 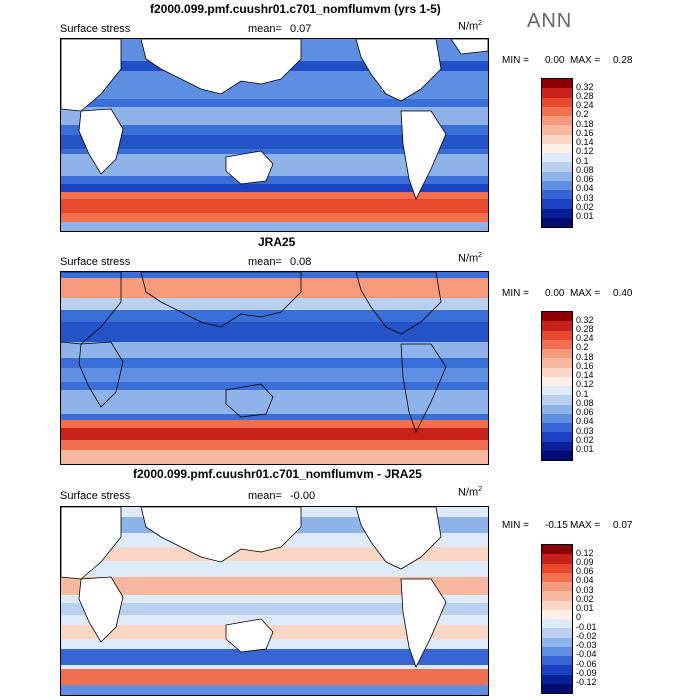 I want to click on panel-2-min-value: 0.00, so click(x=555, y=293).